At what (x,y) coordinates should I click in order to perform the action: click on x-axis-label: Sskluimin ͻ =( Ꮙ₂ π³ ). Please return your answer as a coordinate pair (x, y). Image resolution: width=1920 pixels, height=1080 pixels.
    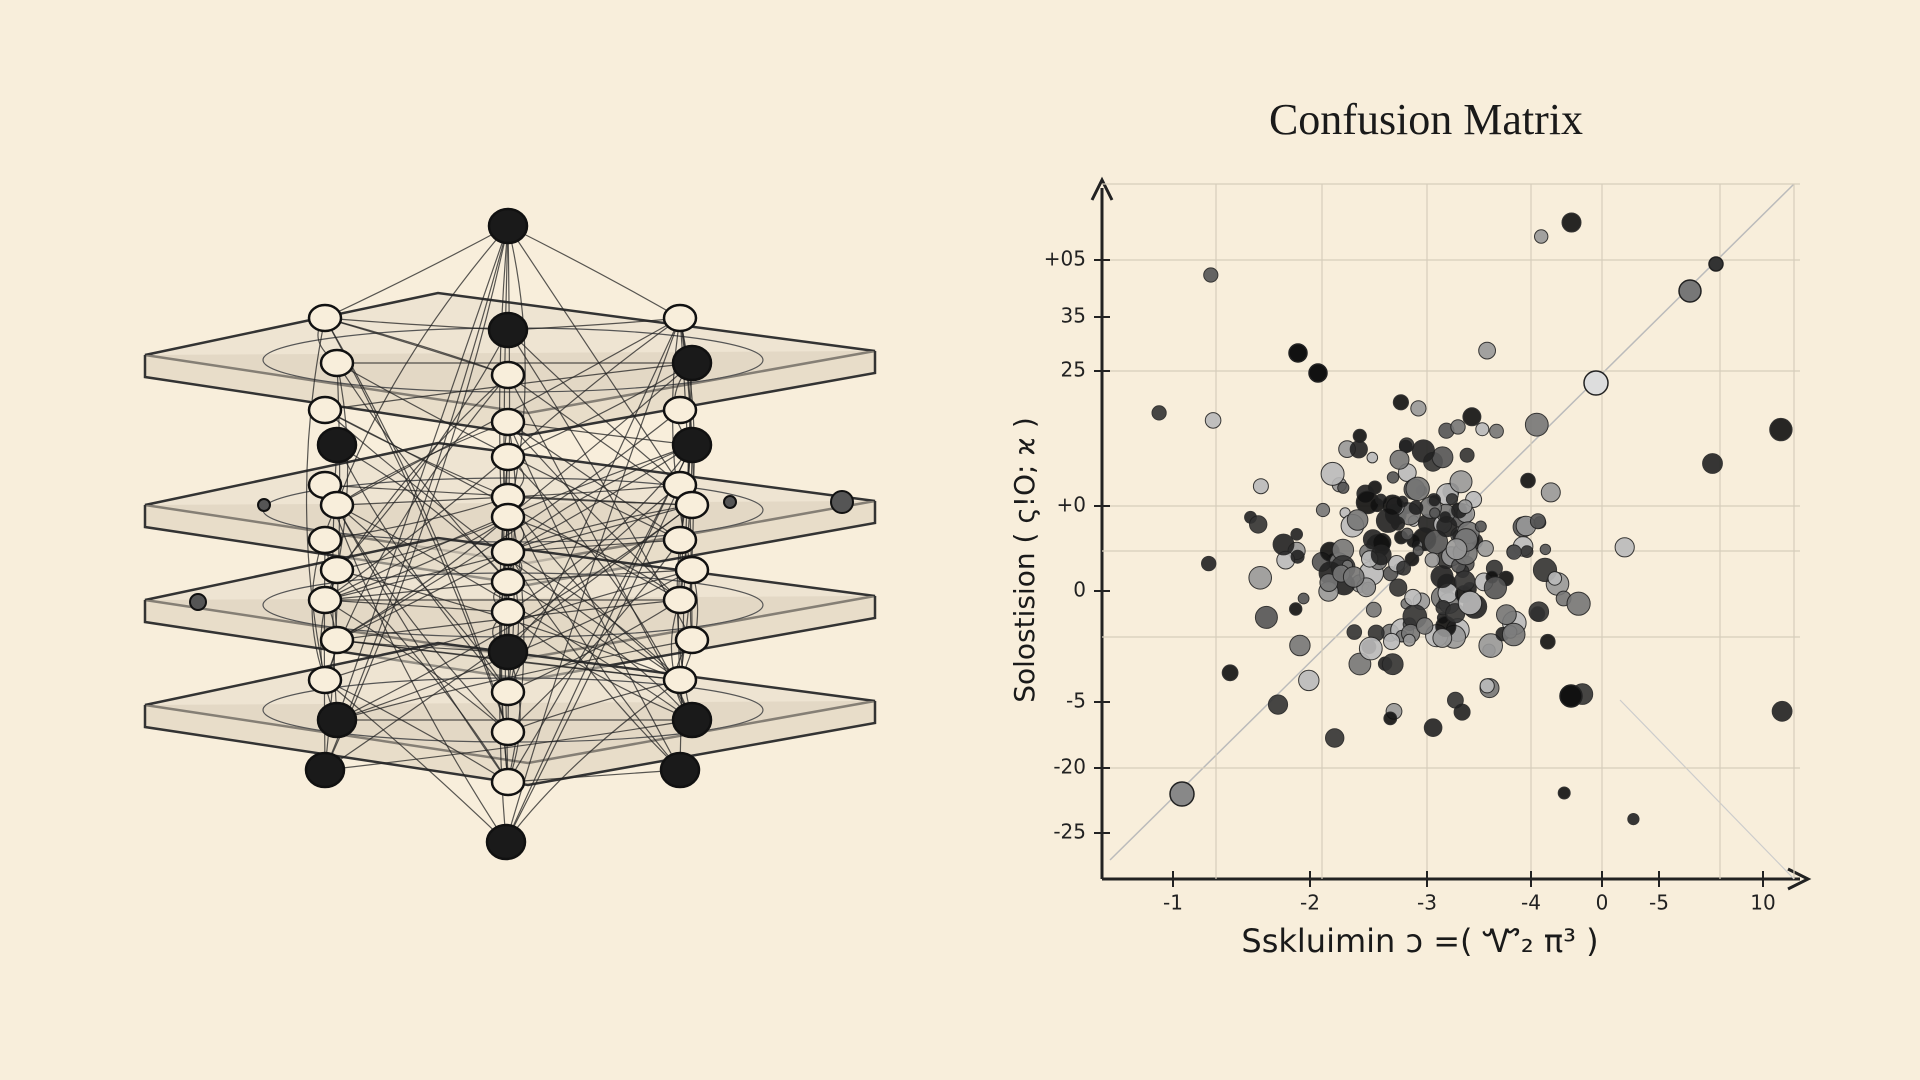
    Looking at the image, I should click on (1419, 941).